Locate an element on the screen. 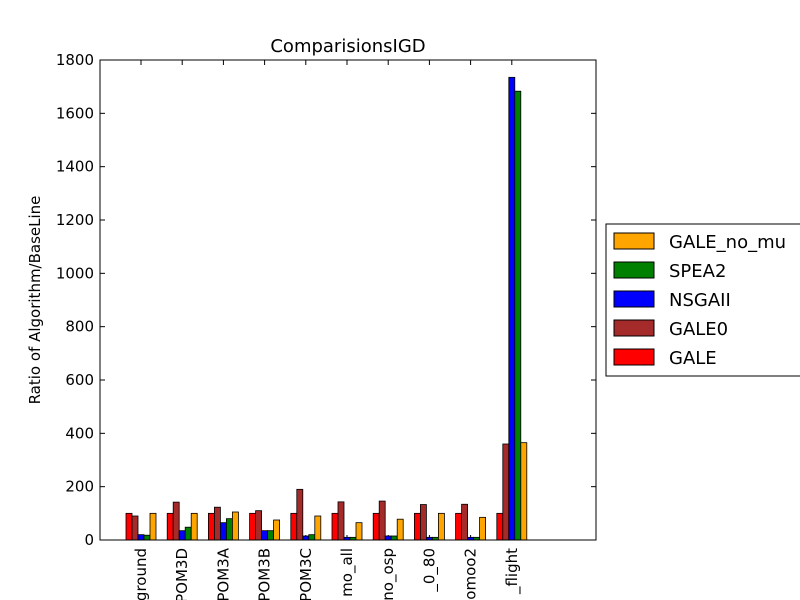  legend-label: GALE0 is located at coordinates (698, 329).